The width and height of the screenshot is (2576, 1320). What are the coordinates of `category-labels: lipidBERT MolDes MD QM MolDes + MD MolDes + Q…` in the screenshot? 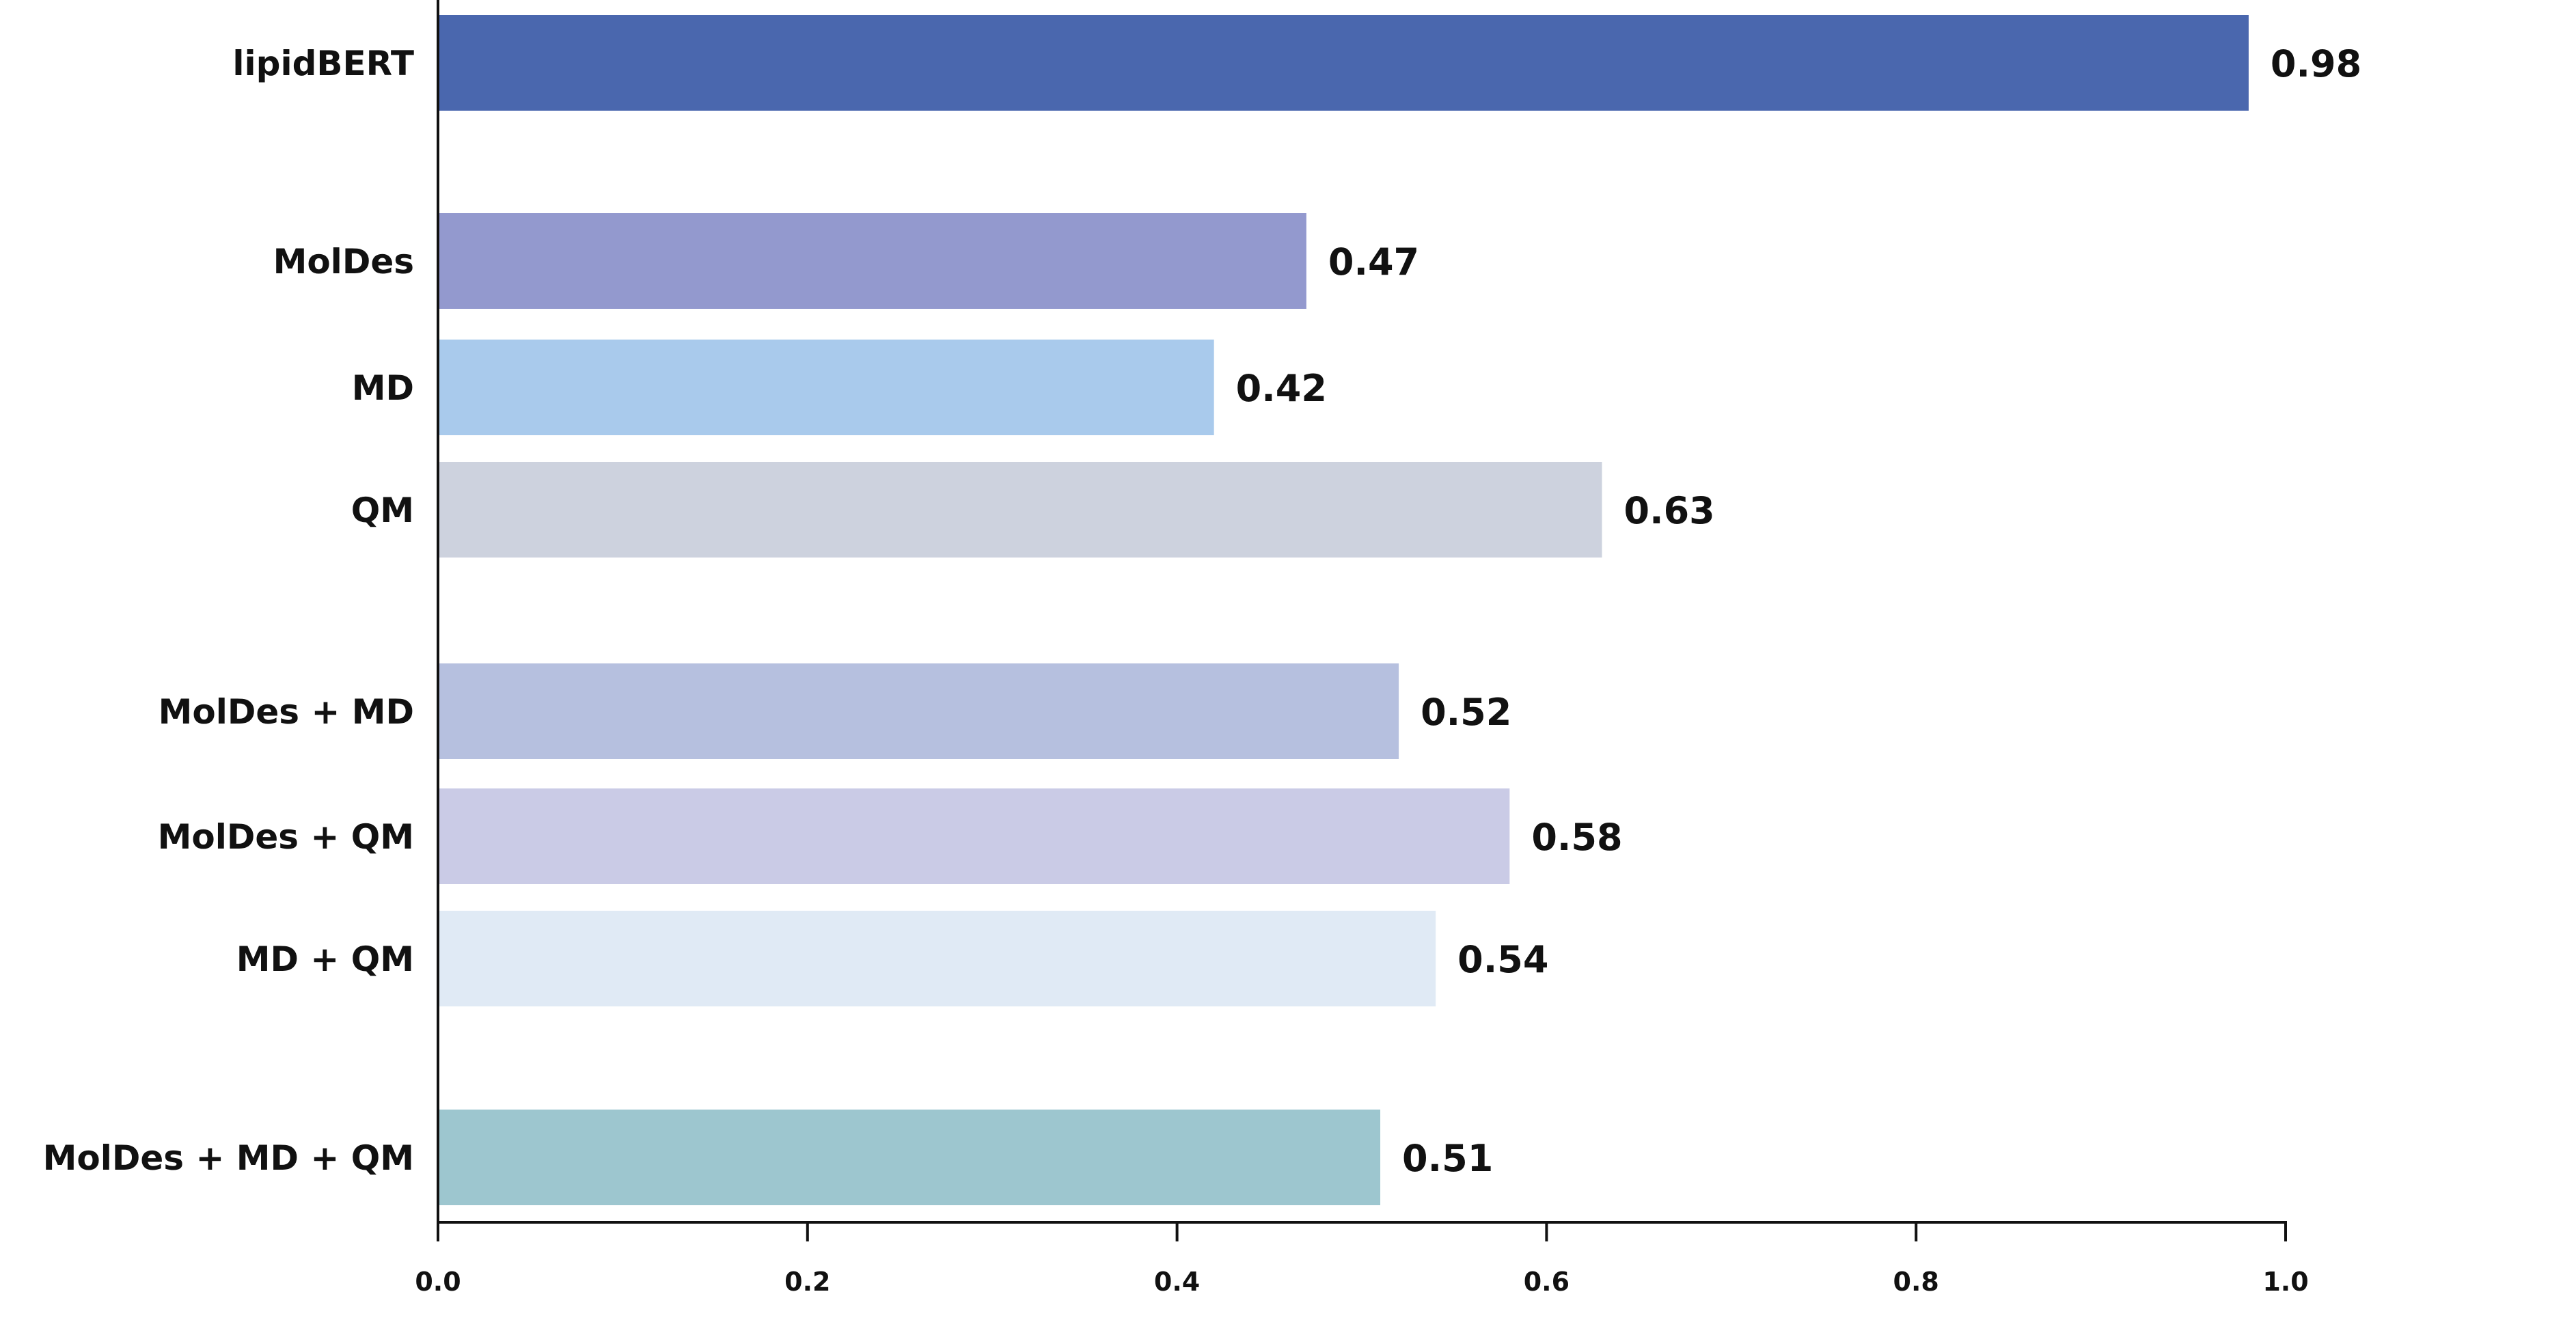 It's located at (228, 611).